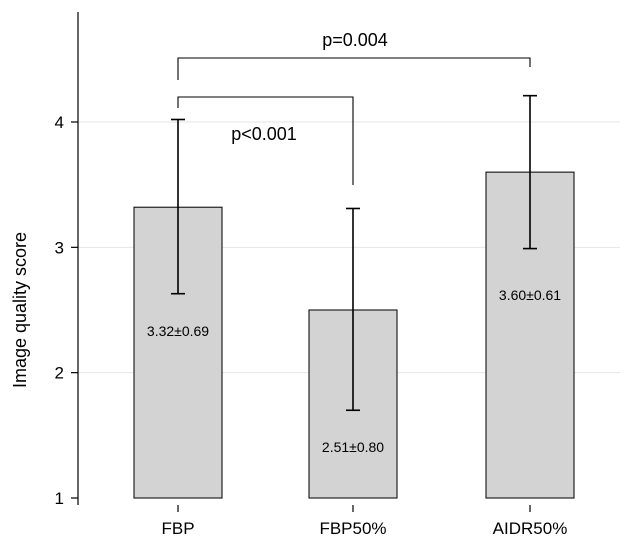 The height and width of the screenshot is (544, 624). I want to click on y-axis-title: Image quality score, so click(20, 310).